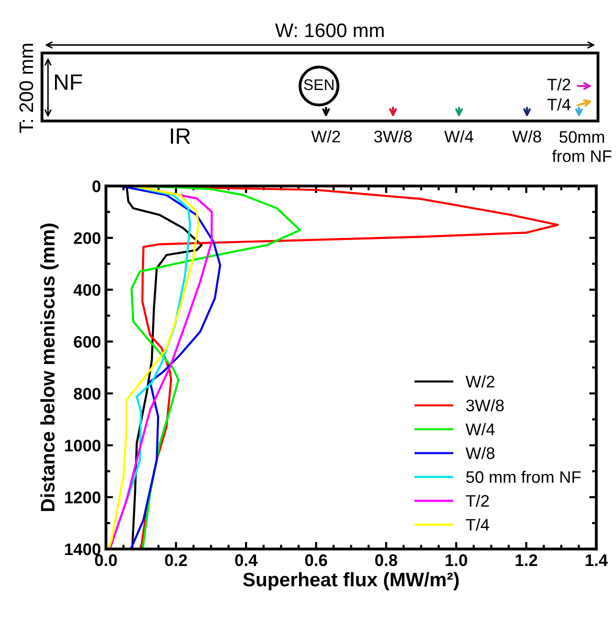 This screenshot has height=620, width=616. Describe the element at coordinates (457, 560) in the screenshot. I see `x-tick-label: 1.0` at that location.